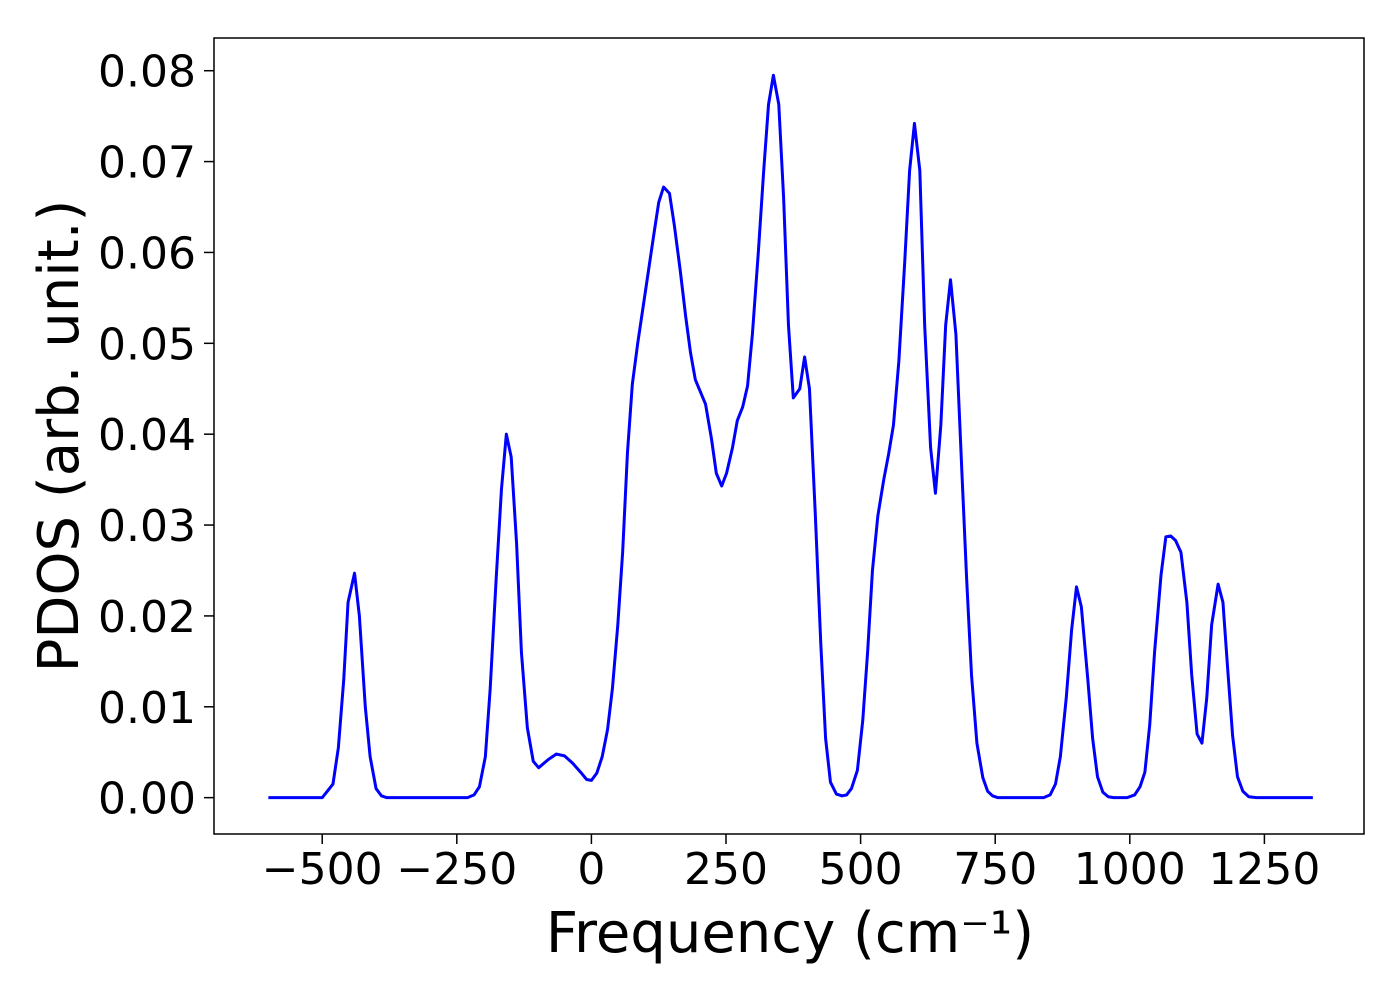 The height and width of the screenshot is (1000, 1400). What do you see at coordinates (861, 869) in the screenshot?
I see `x-tick-label: 500` at bounding box center [861, 869].